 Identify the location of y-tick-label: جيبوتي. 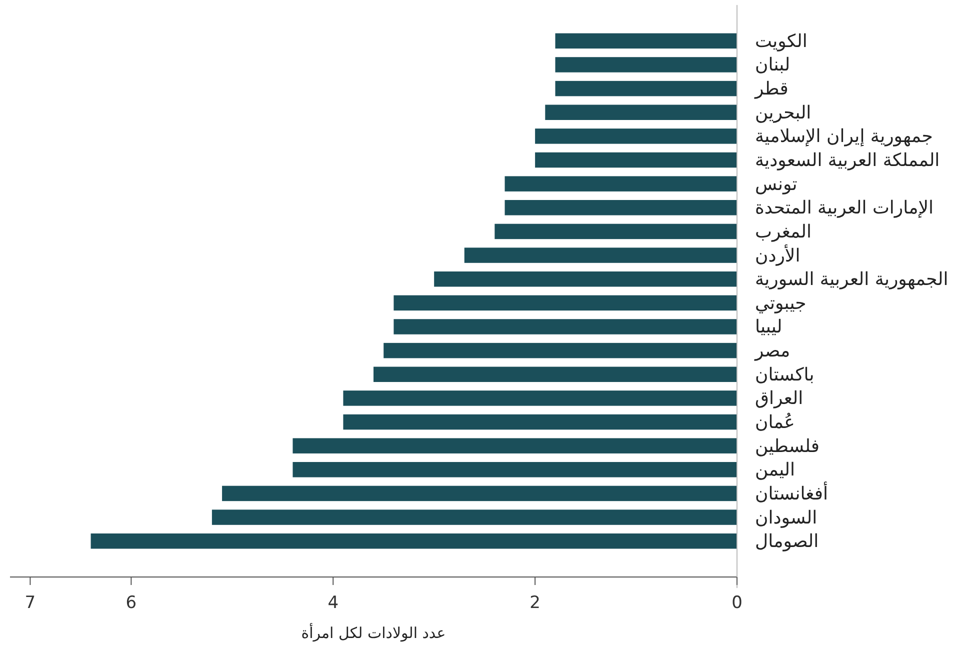
(780, 303).